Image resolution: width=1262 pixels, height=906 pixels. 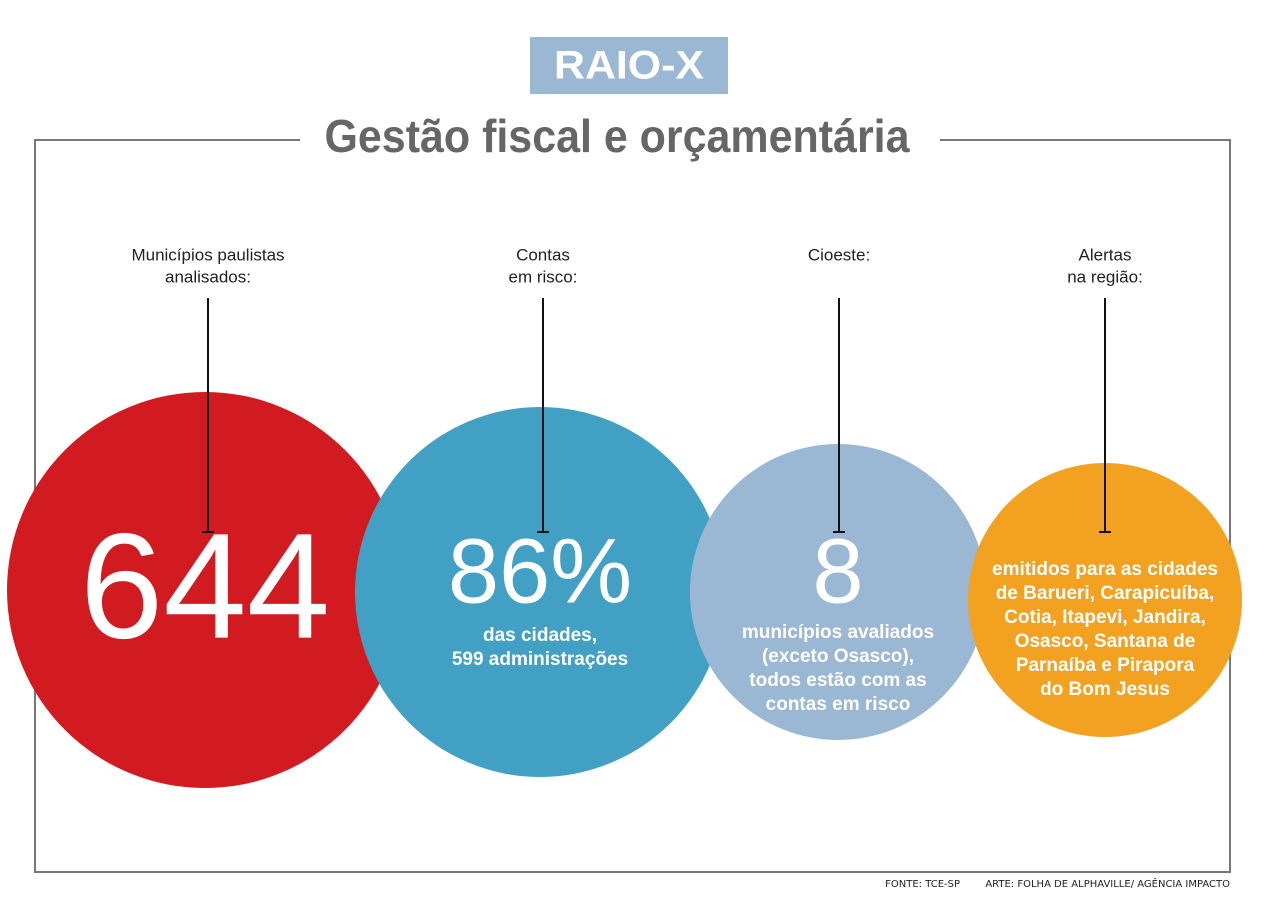 What do you see at coordinates (1105, 593) in the screenshot?
I see `description: de Barueri, Carapicuíba,` at bounding box center [1105, 593].